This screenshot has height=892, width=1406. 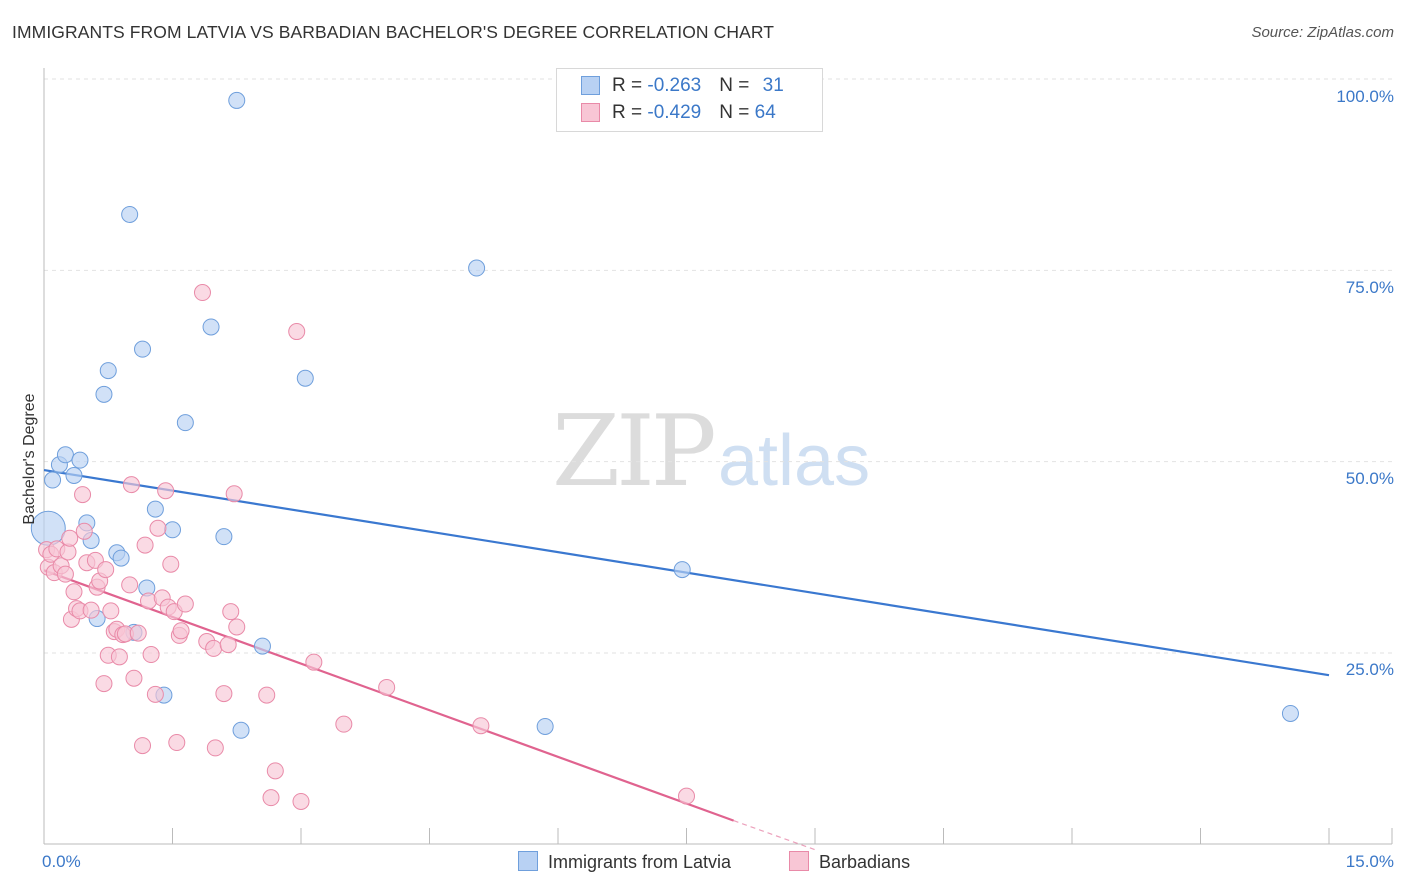 What do you see at coordinates (1369, 478) in the screenshot?
I see `y-tick-label: 50.0%` at bounding box center [1369, 478].